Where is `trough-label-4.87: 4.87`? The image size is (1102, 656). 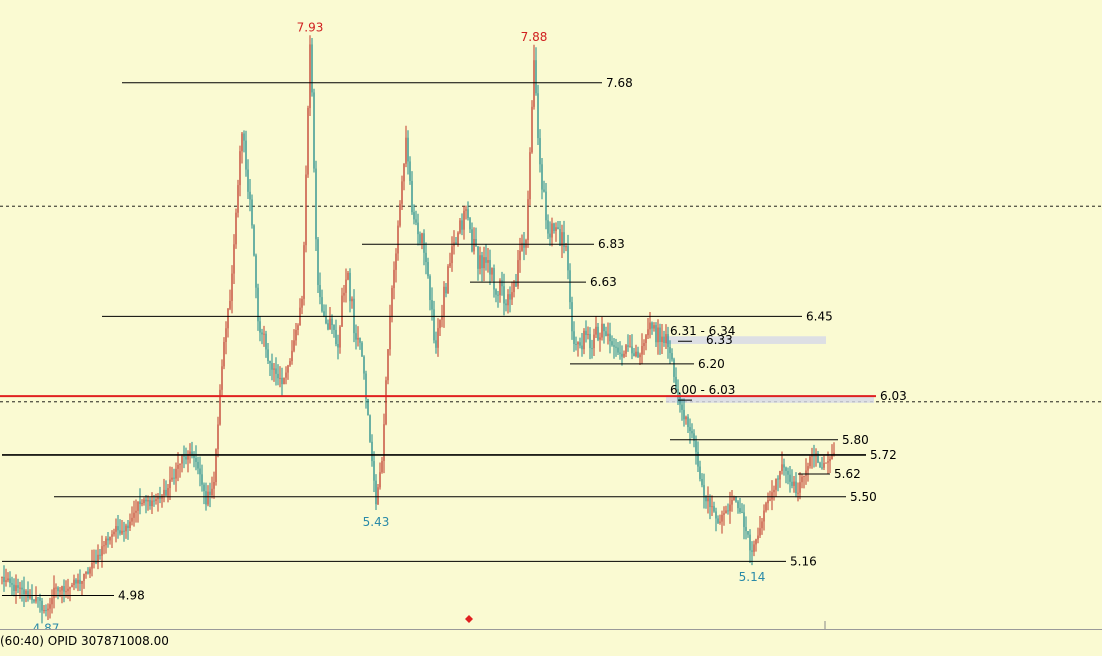
trough-label-4.87: 4.87 is located at coordinates (46, 625).